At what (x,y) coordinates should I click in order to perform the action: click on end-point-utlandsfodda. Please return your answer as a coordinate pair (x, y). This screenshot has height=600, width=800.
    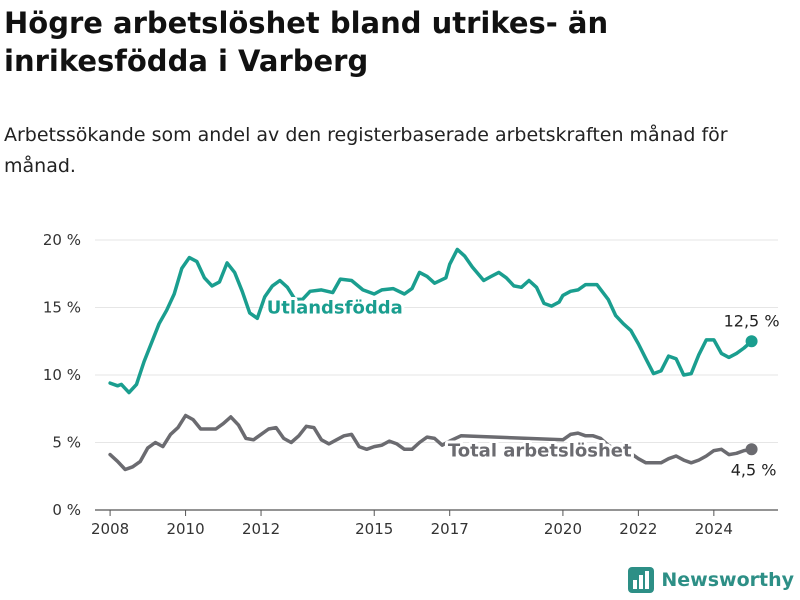
    Looking at the image, I should click on (751, 341).